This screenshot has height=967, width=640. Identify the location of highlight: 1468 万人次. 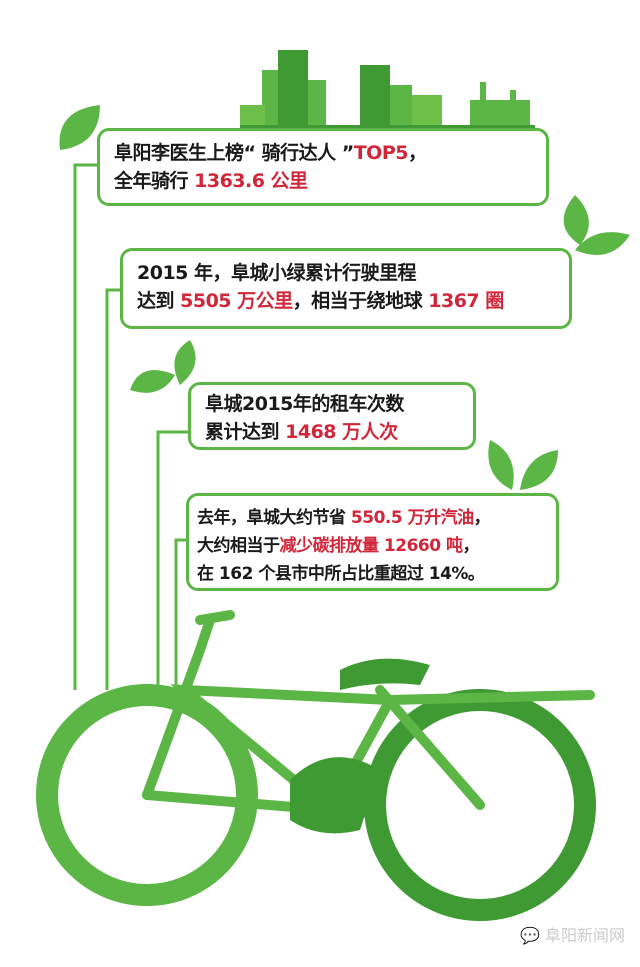
(341, 432).